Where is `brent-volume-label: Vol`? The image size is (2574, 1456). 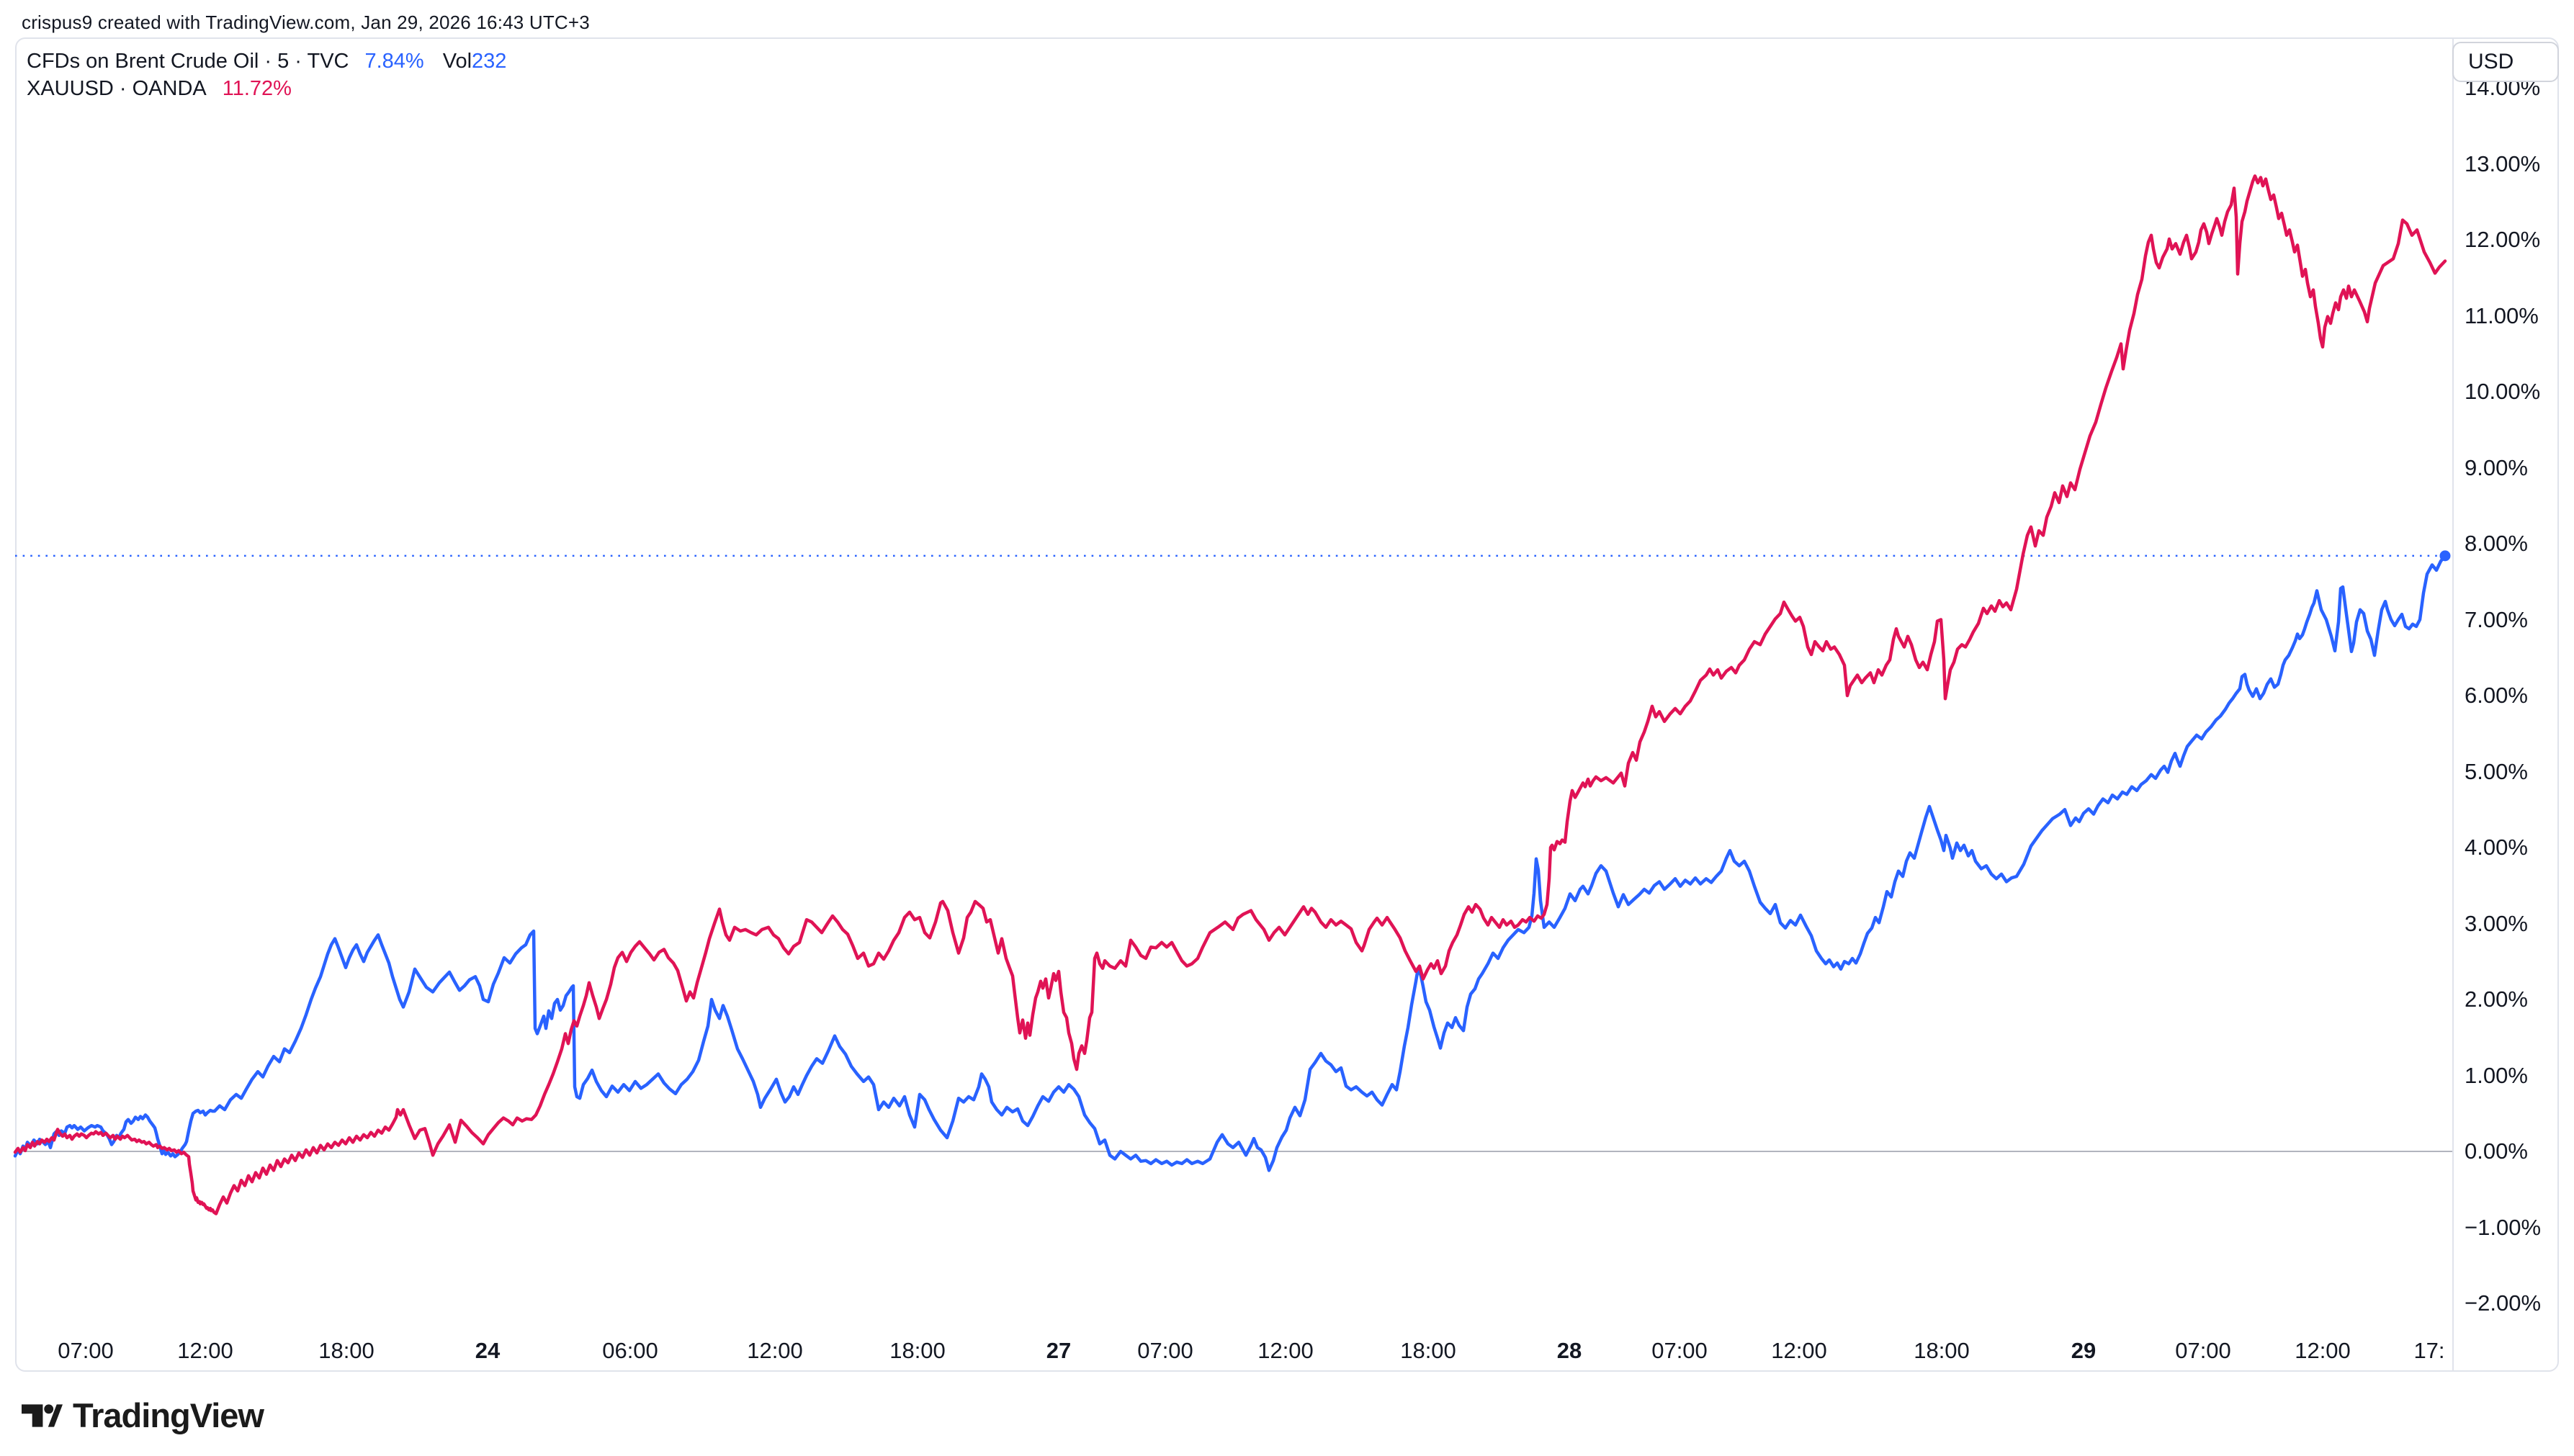 brent-volume-label: Vol is located at coordinates (457, 61).